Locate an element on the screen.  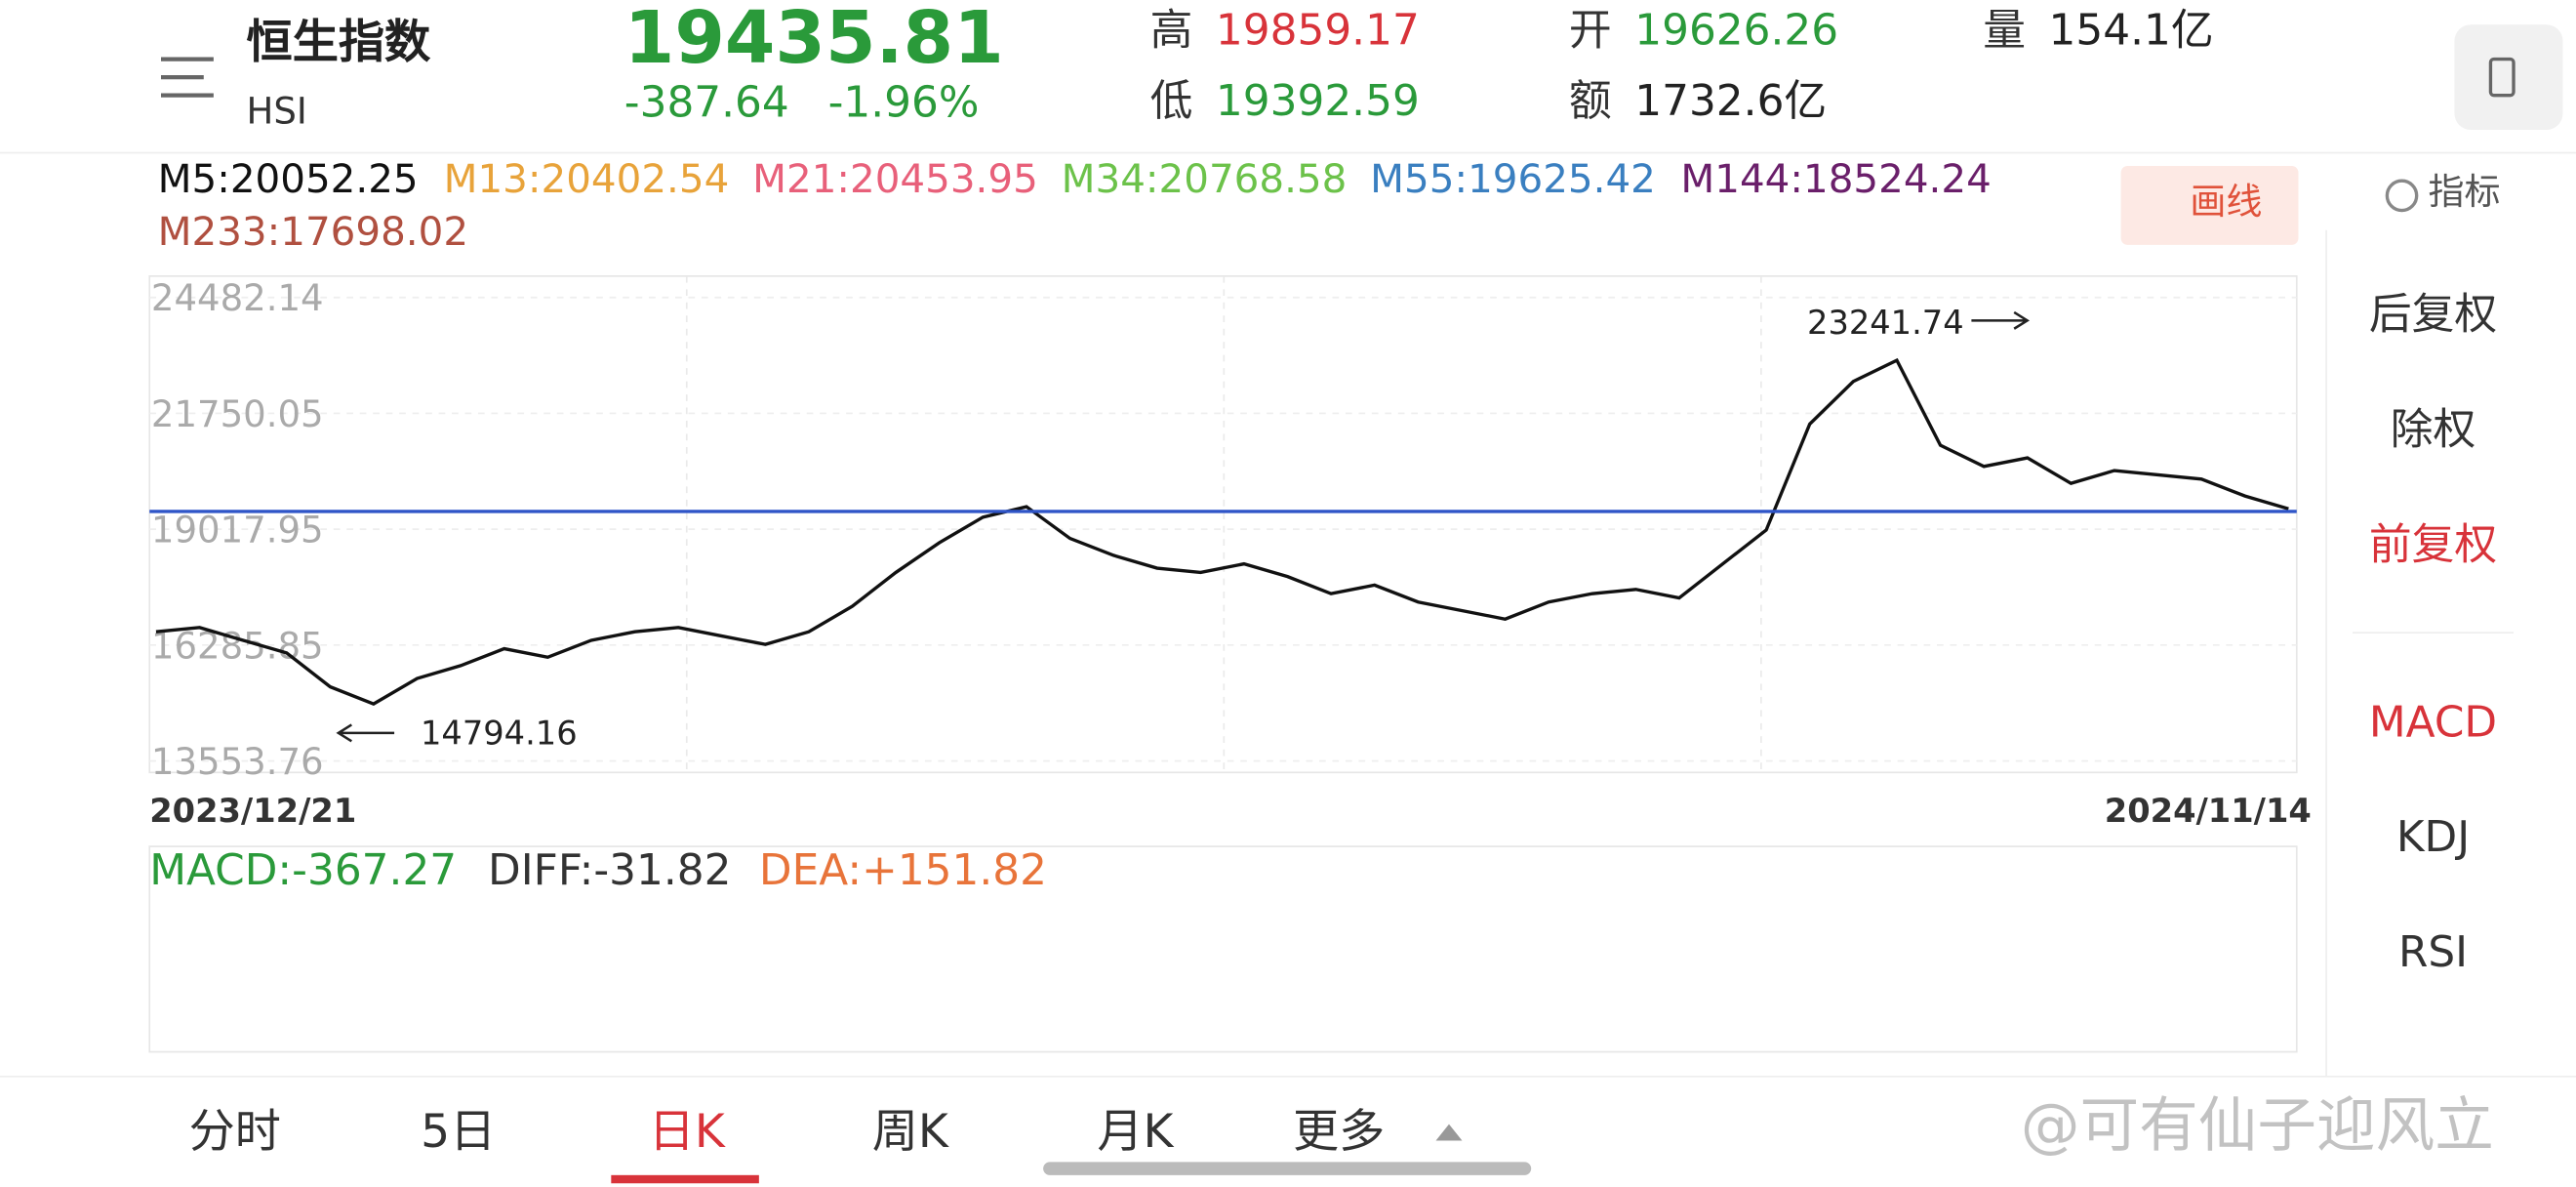
gauge-icon is located at coordinates (2402, 196).